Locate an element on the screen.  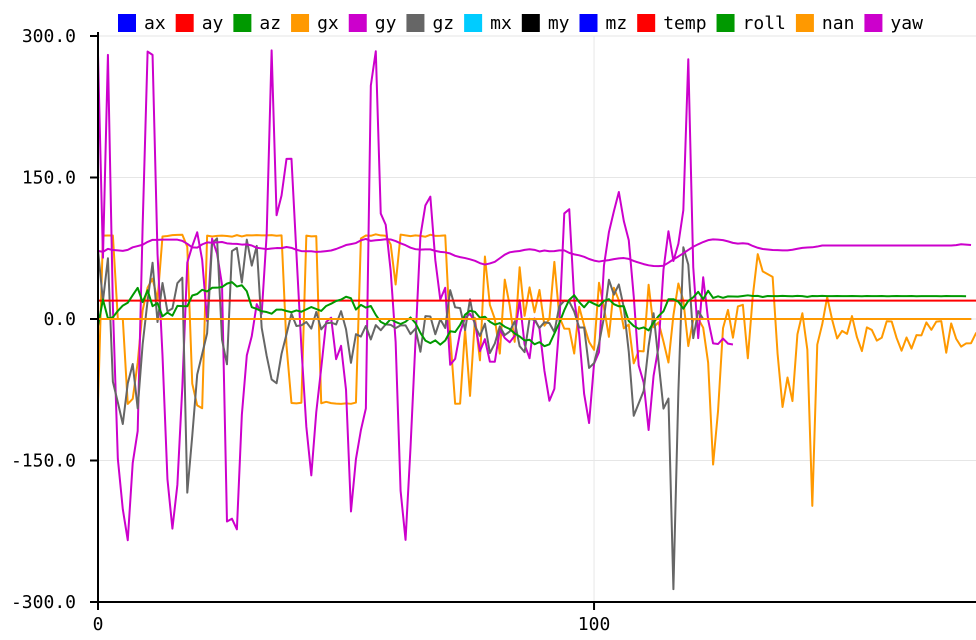
legend-item-mz: mz is located at coordinates (603, 23).